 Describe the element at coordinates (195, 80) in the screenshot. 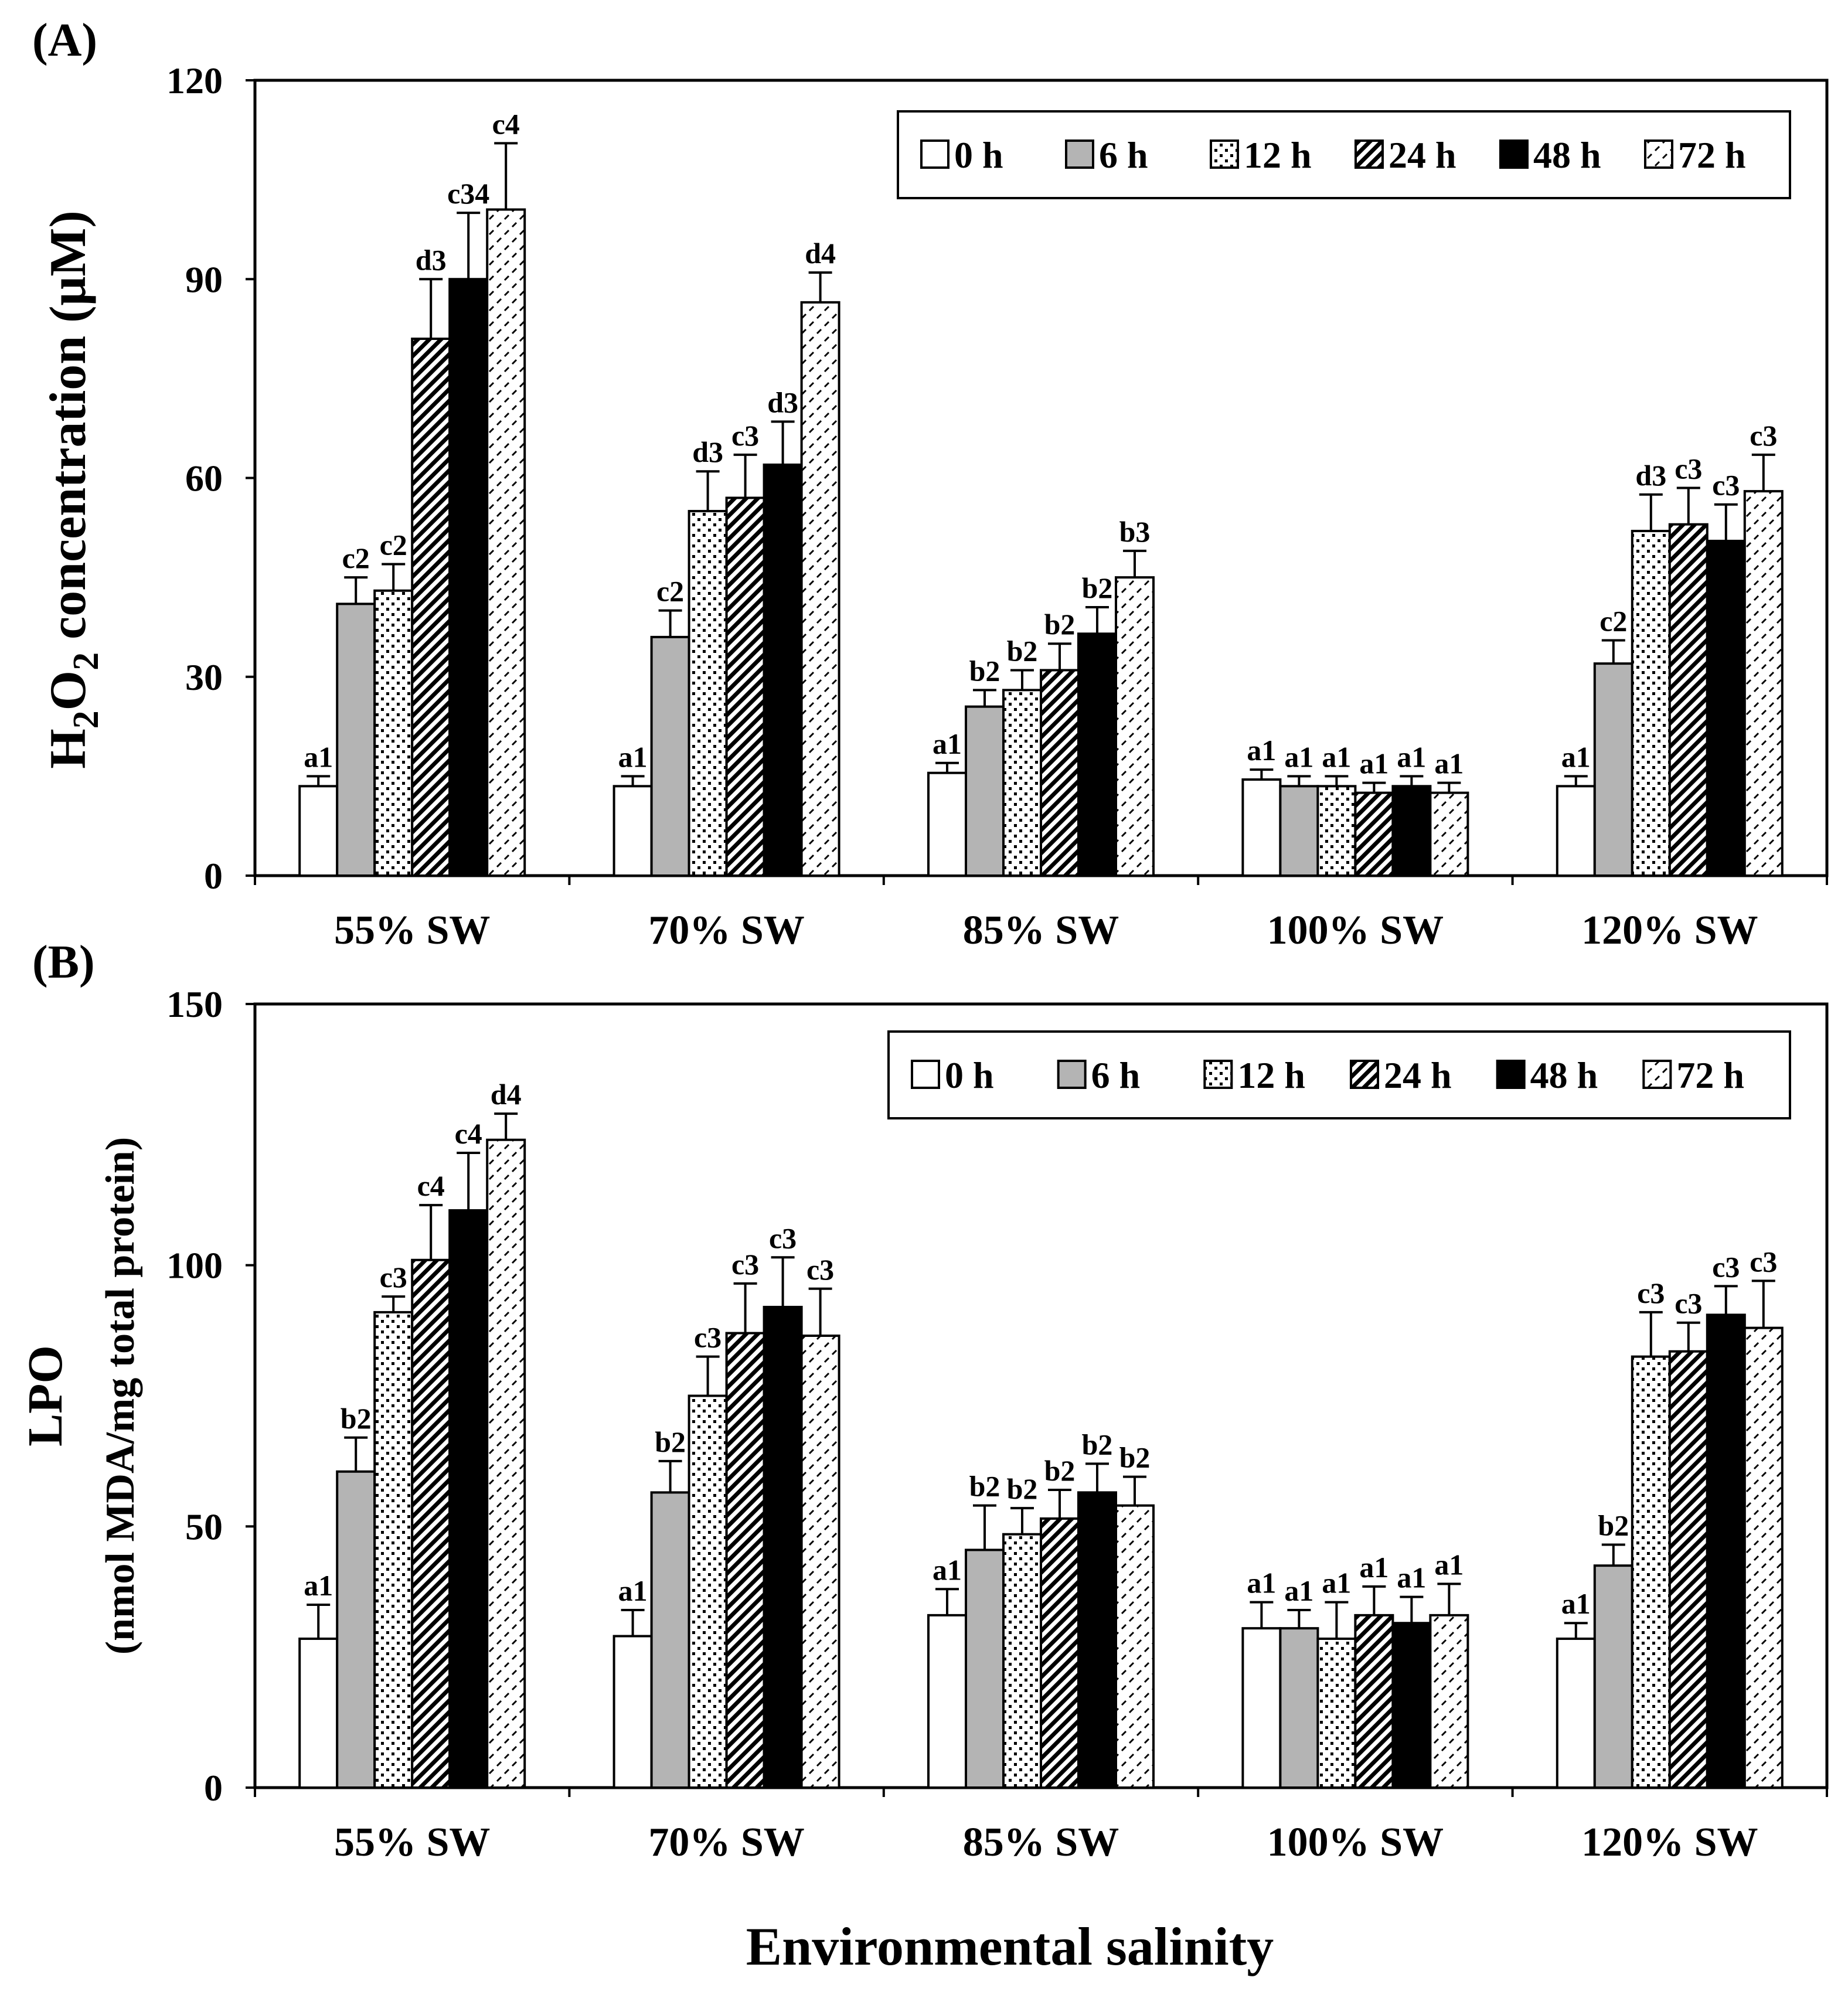

I see `y-tick-label: 120` at that location.